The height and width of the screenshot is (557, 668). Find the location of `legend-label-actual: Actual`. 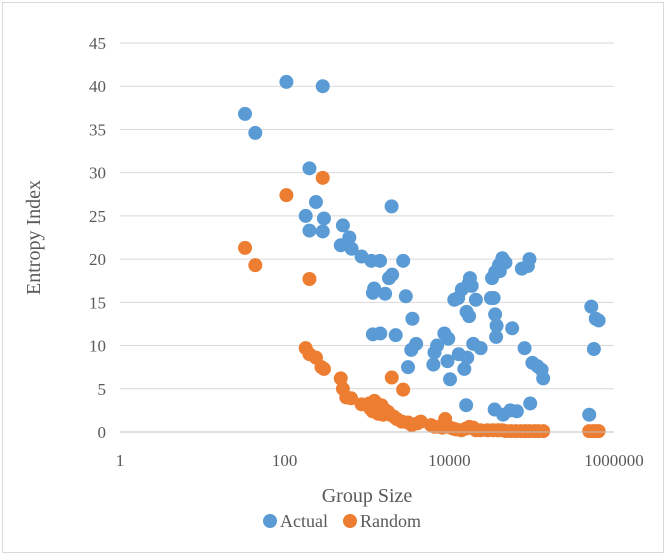

legend-label-actual: Actual is located at coordinates (304, 521).